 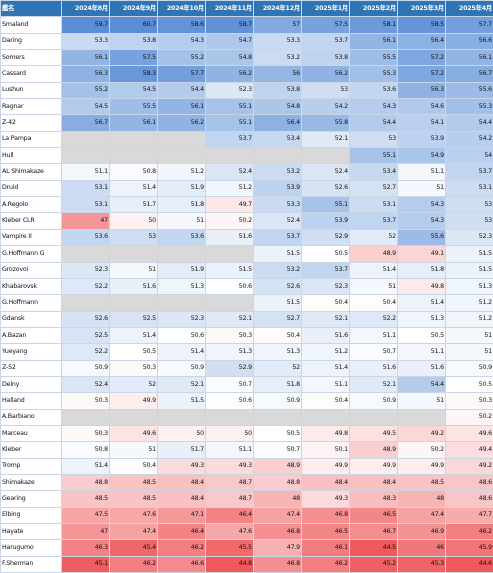 What do you see at coordinates (469, 532) in the screenshot?
I see `win-rate-cell: 46.2` at bounding box center [469, 532].